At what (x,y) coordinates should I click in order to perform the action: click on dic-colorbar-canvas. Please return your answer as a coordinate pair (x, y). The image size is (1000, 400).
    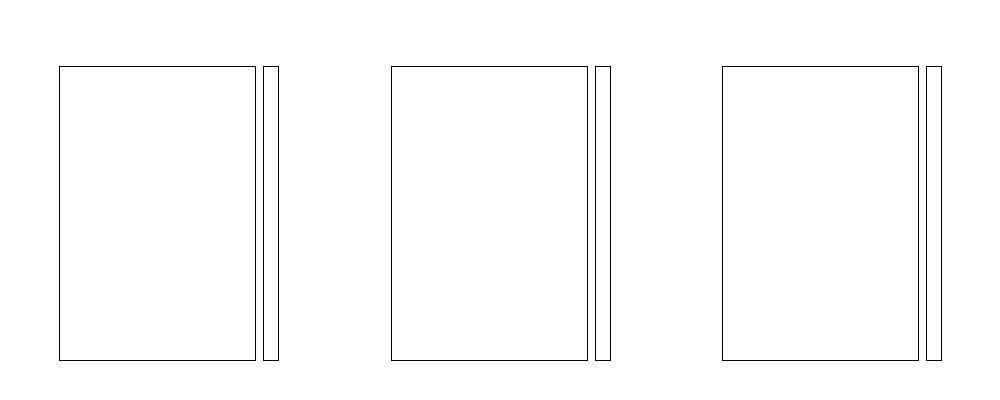
    Looking at the image, I should click on (934, 213).